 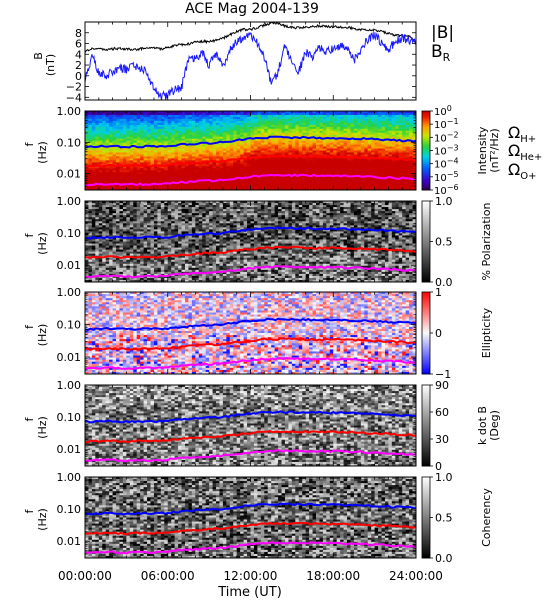 I want to click on gyro-legend-0-sub: H+, so click(x=528, y=139).